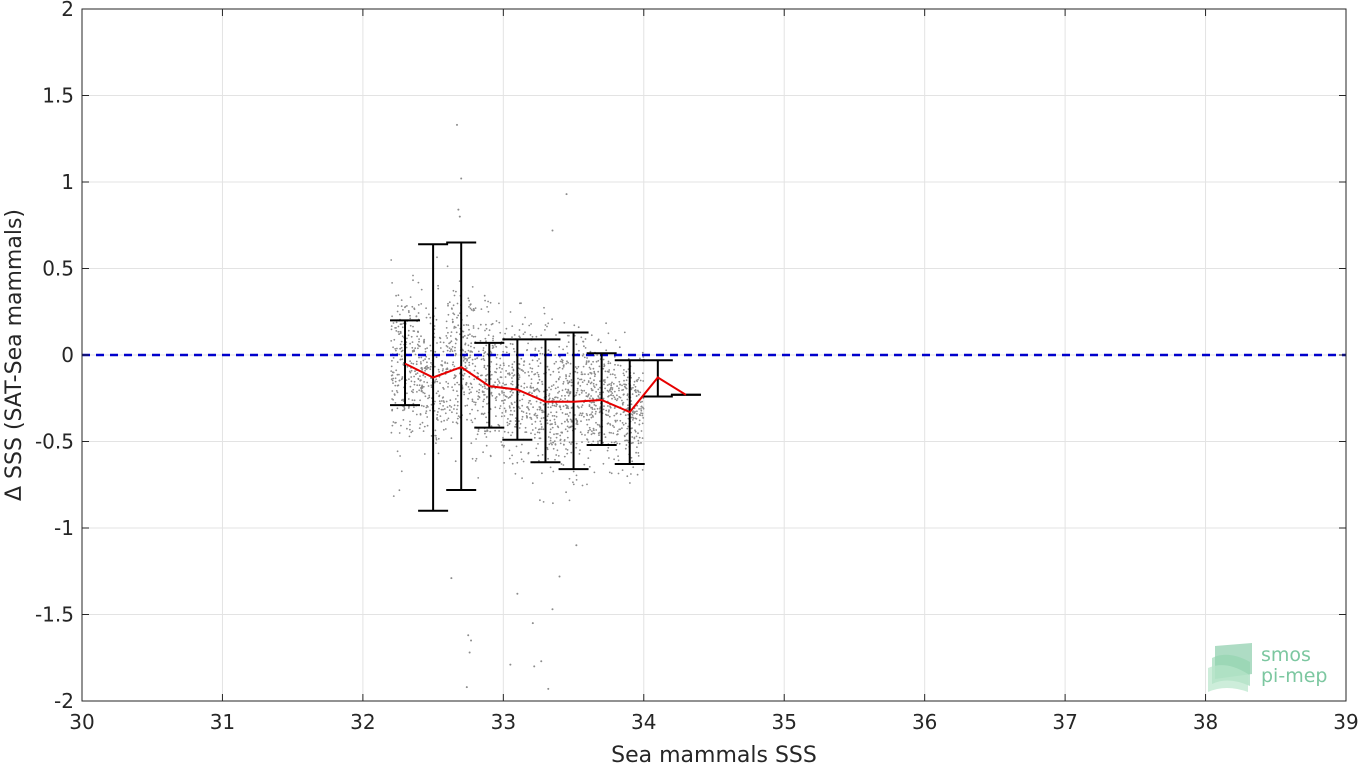 This screenshot has height=765, width=1360. Describe the element at coordinates (54, 615) in the screenshot. I see `y-tick-label: -1.5` at that location.